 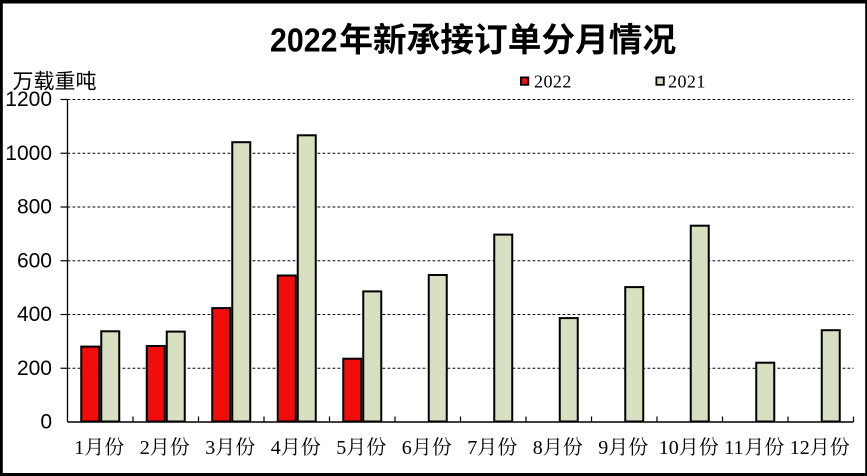 What do you see at coordinates (603, 448) in the screenshot?
I see `svg-text: 9` at bounding box center [603, 448].